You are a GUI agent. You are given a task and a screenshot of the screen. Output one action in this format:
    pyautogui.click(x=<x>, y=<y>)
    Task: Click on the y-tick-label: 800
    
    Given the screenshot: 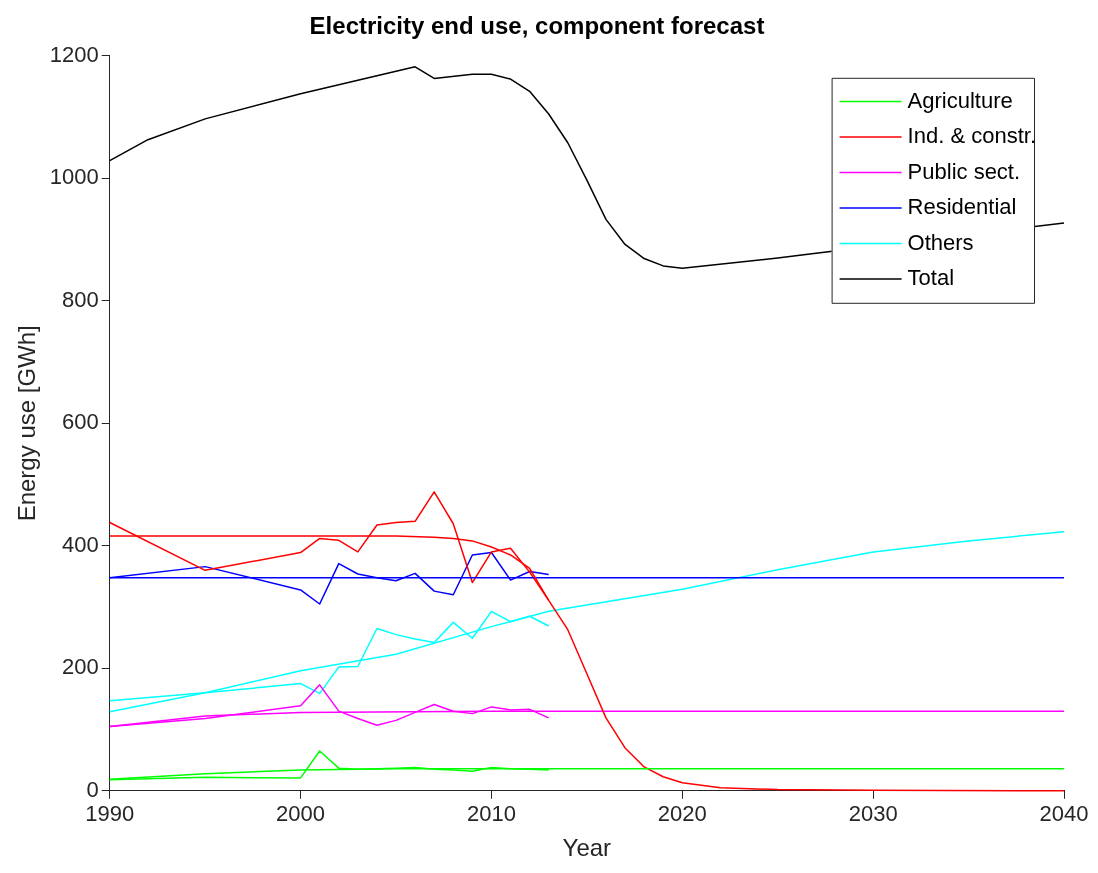 What is the action you would take?
    pyautogui.click(x=80, y=299)
    